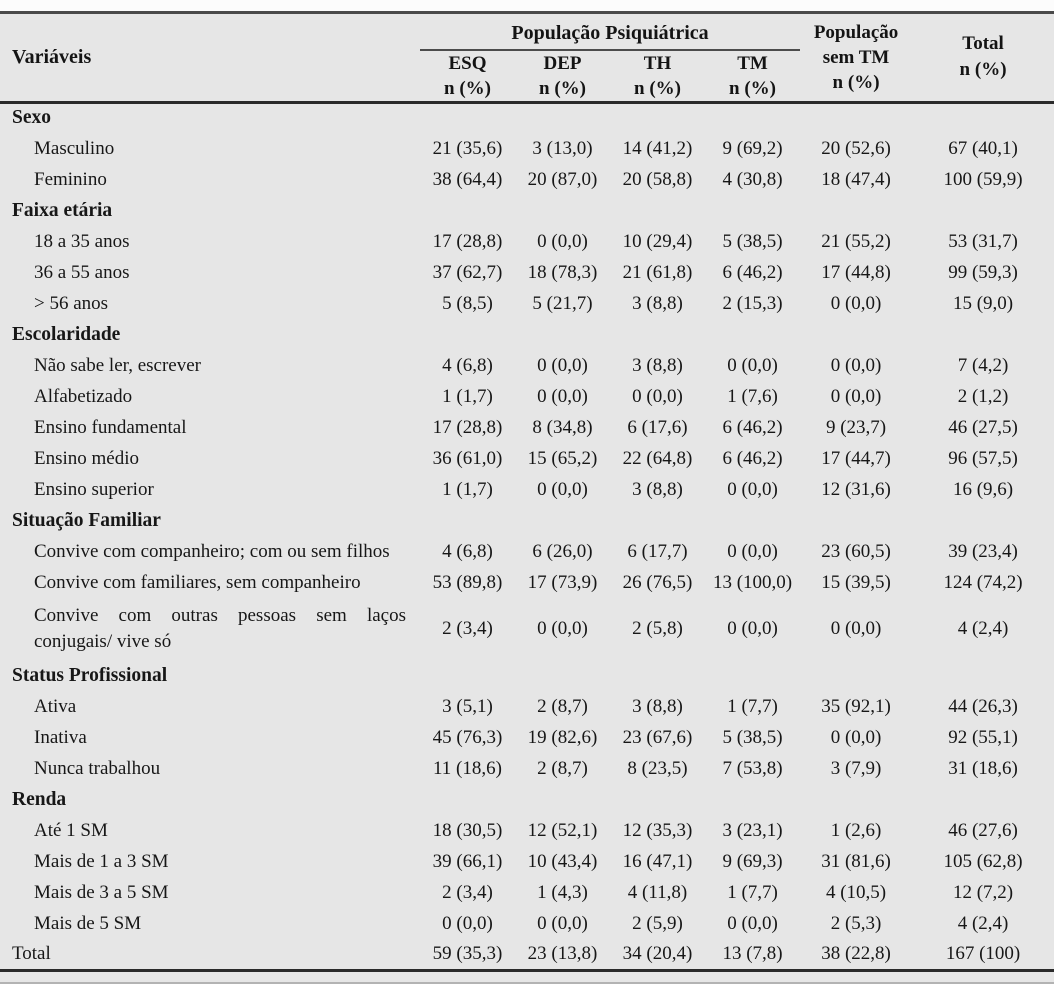 This screenshot has width=1054, height=984. What do you see at coordinates (31, 118) in the screenshot?
I see `section-label: Sexo` at bounding box center [31, 118].